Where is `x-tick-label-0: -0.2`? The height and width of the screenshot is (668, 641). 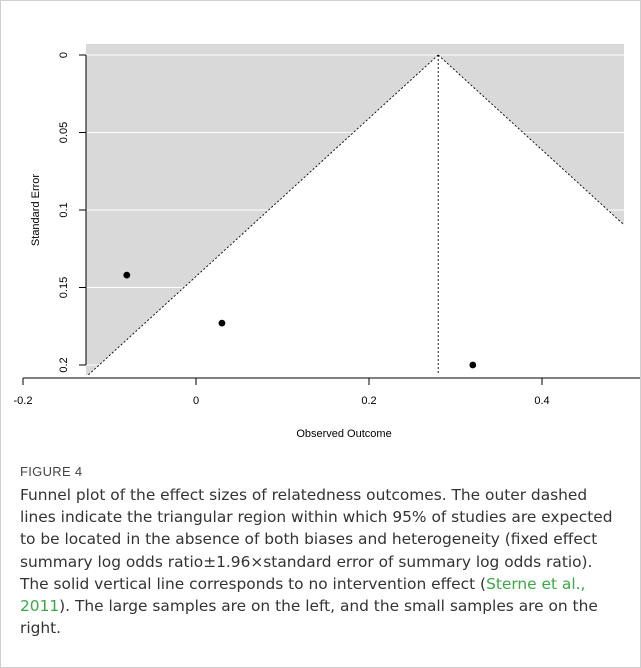
x-tick-label-0: -0.2 is located at coordinates (23, 401).